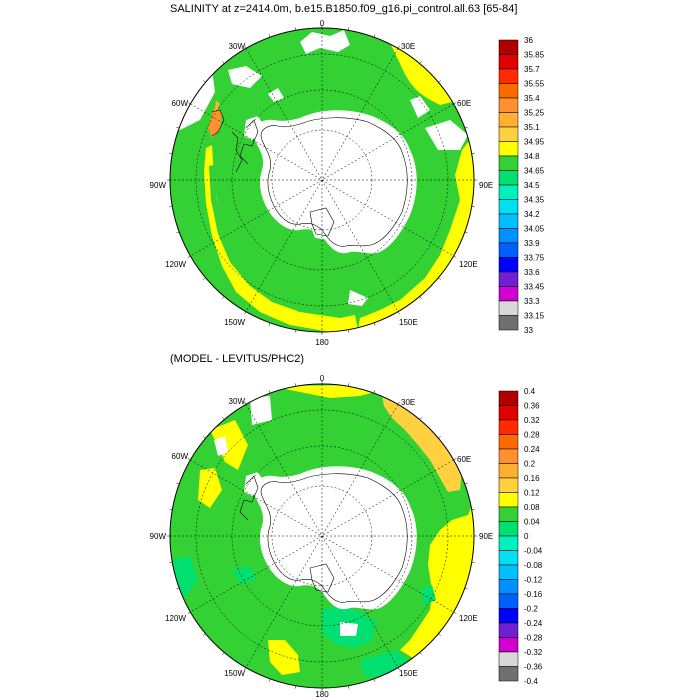  What do you see at coordinates (533, 638) in the screenshot?
I see `colorbar-label: -0.28` at bounding box center [533, 638].